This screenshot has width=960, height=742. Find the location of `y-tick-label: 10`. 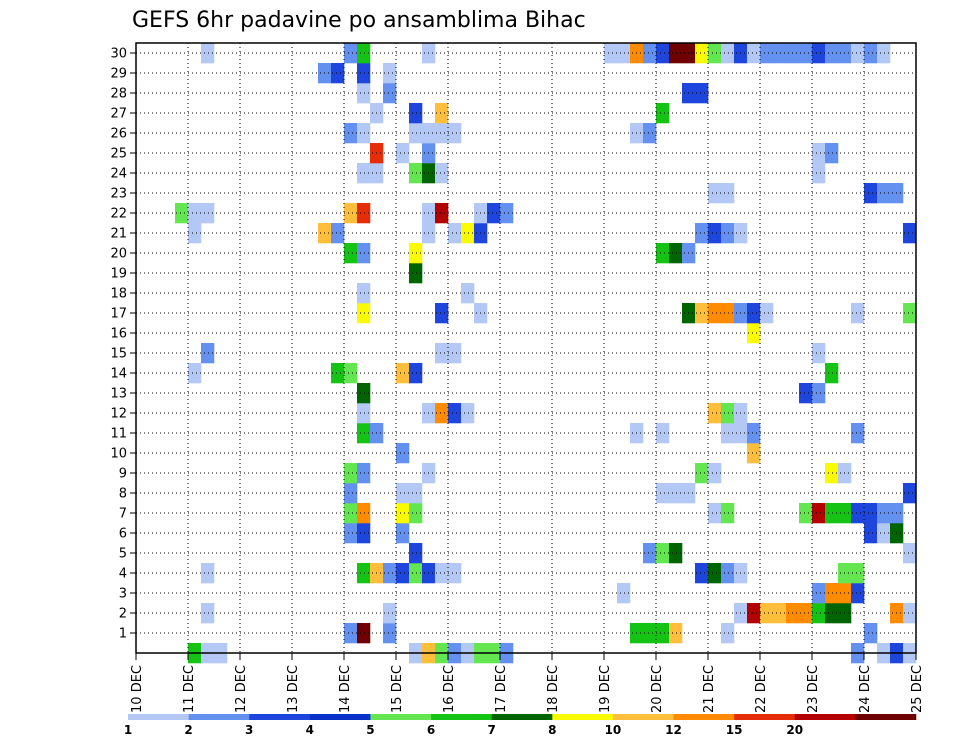

y-tick-label: 10 is located at coordinates (118, 454).